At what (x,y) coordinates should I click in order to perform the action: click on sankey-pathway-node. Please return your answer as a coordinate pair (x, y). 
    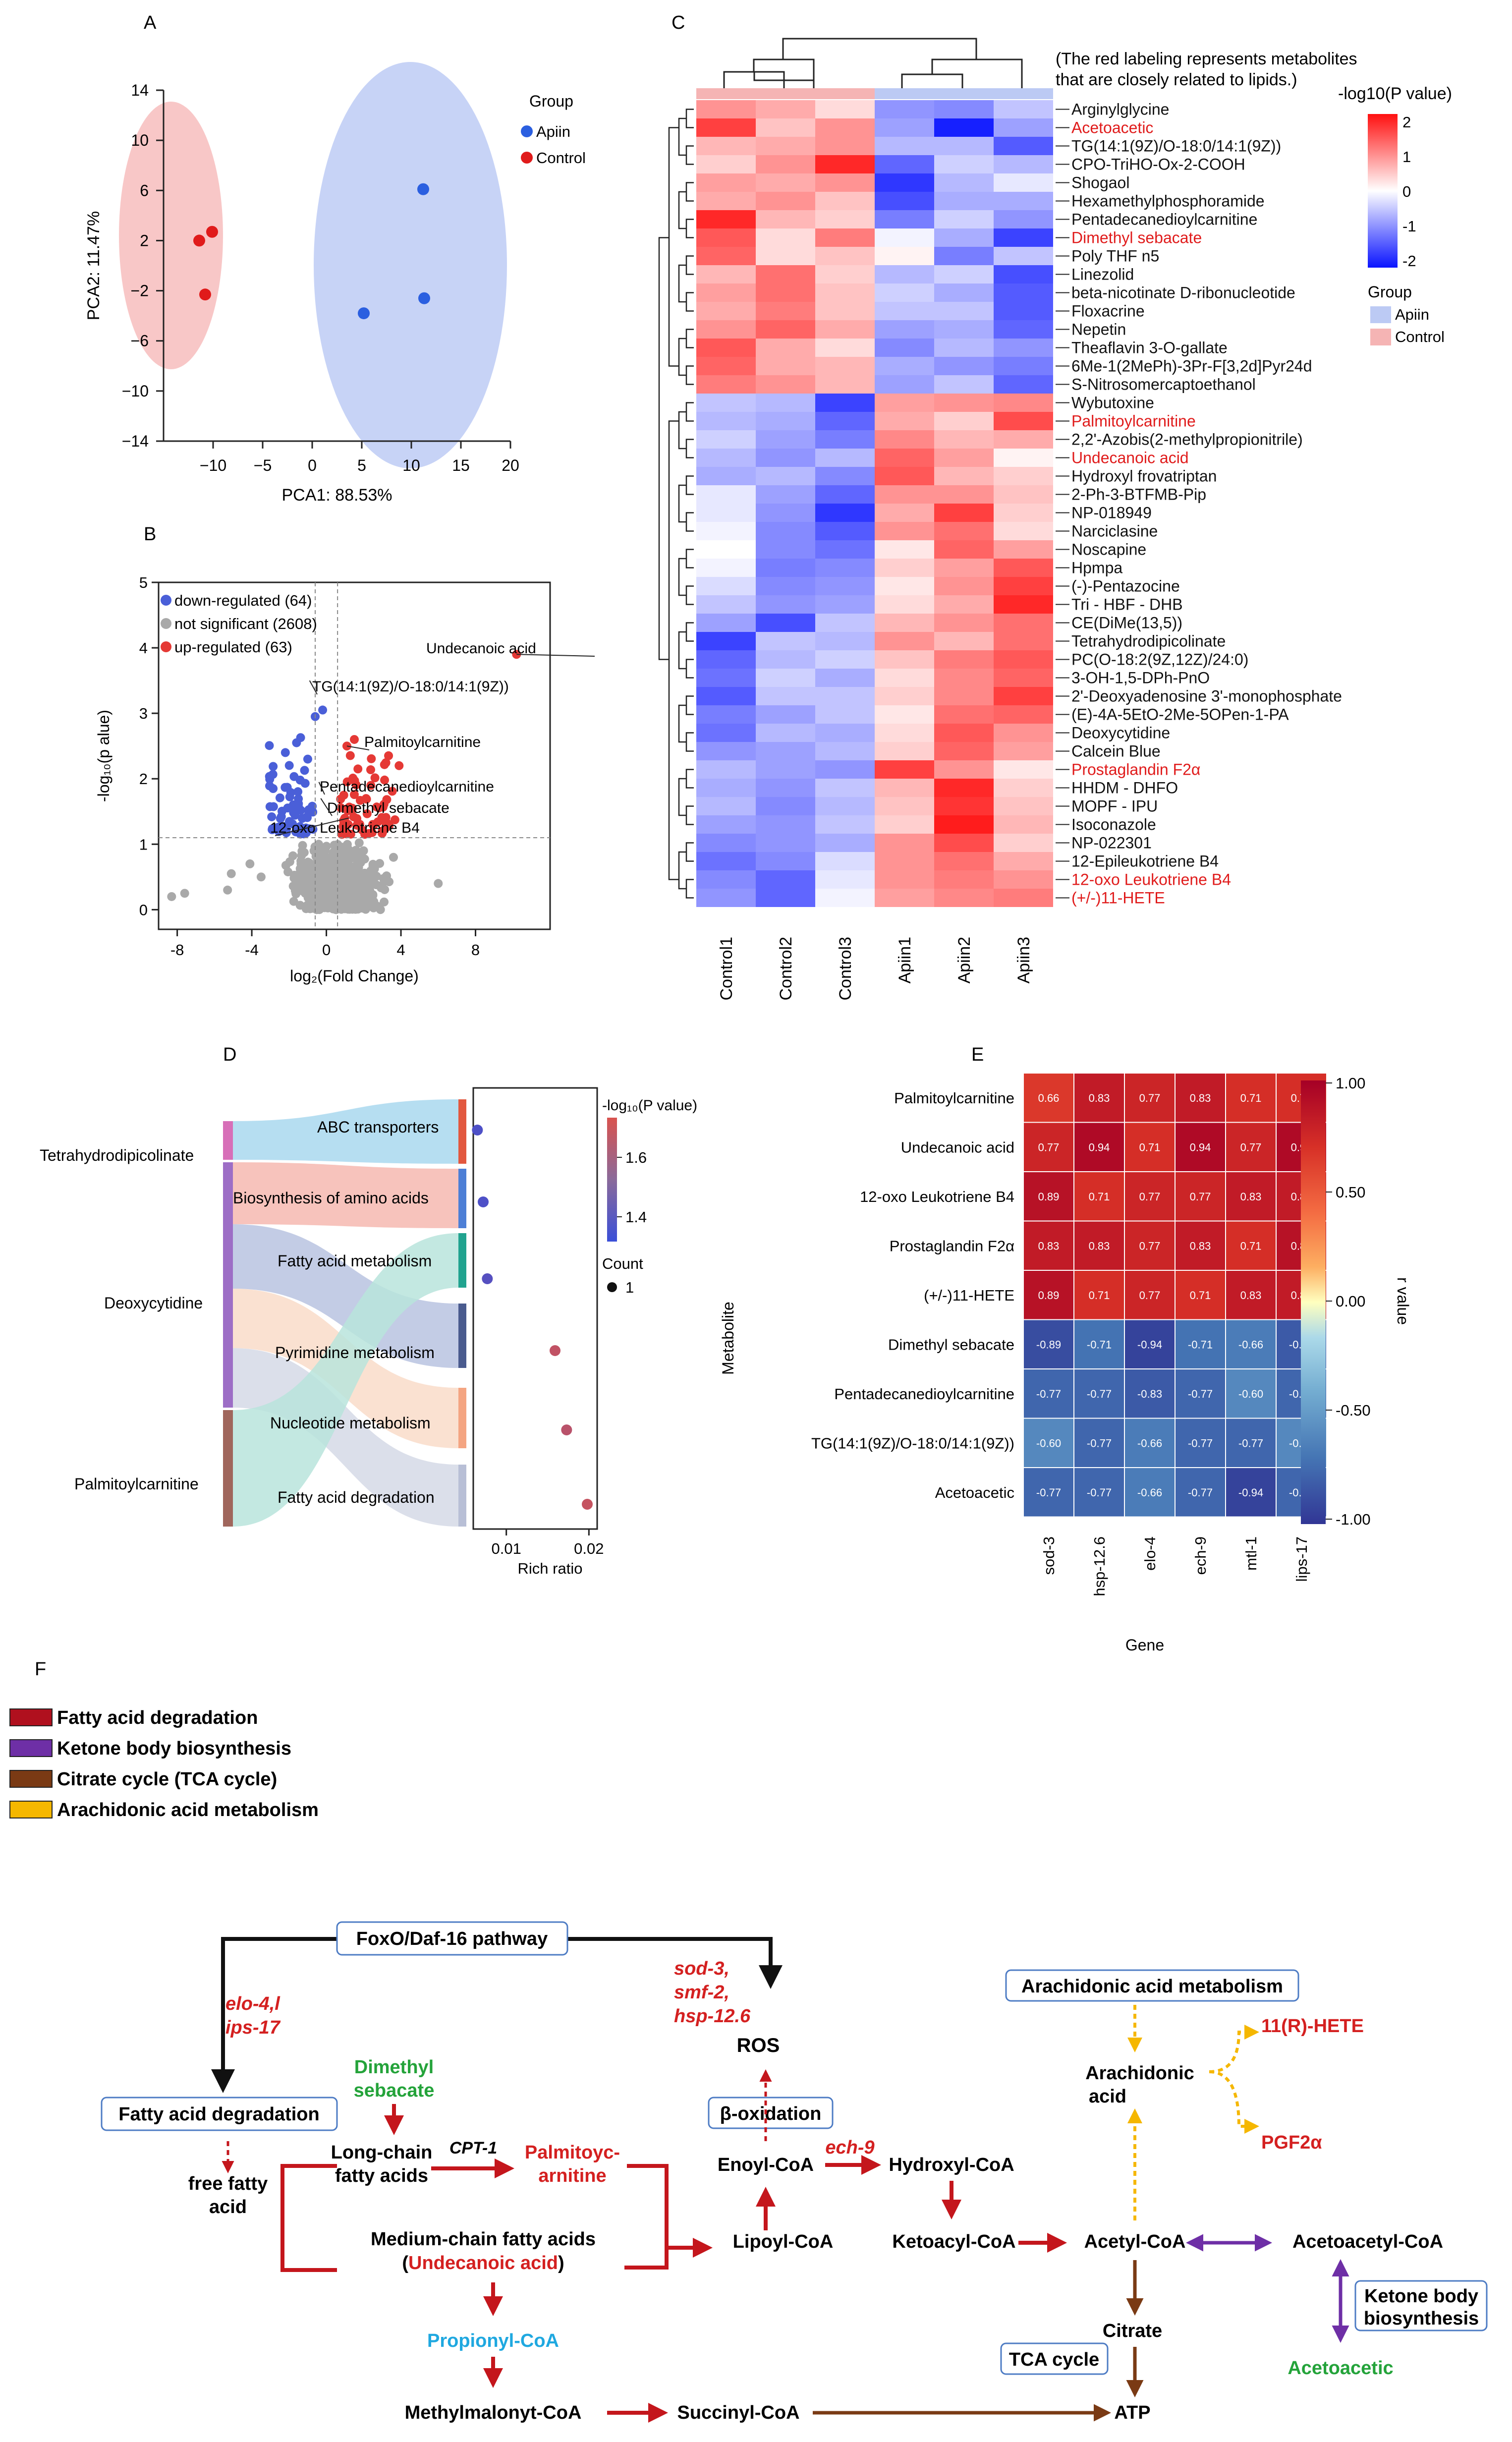
    Looking at the image, I should click on (462, 1260).